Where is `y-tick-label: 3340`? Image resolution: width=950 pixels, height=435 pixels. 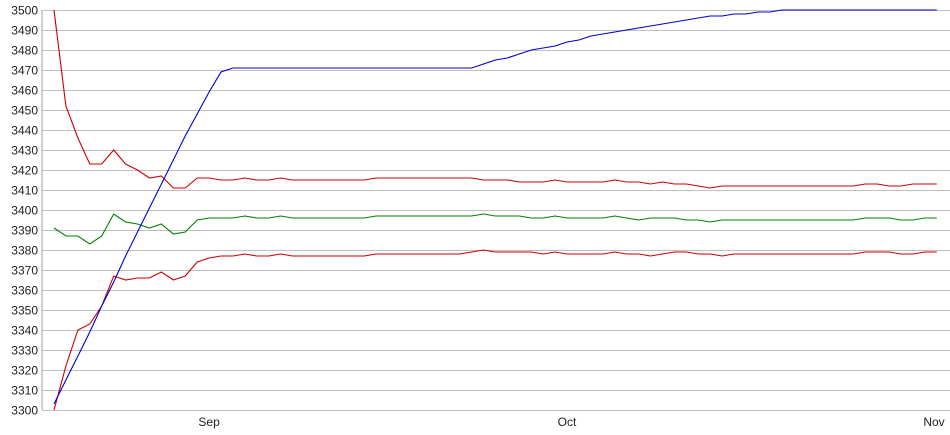 y-tick-label: 3340 is located at coordinates (24, 331).